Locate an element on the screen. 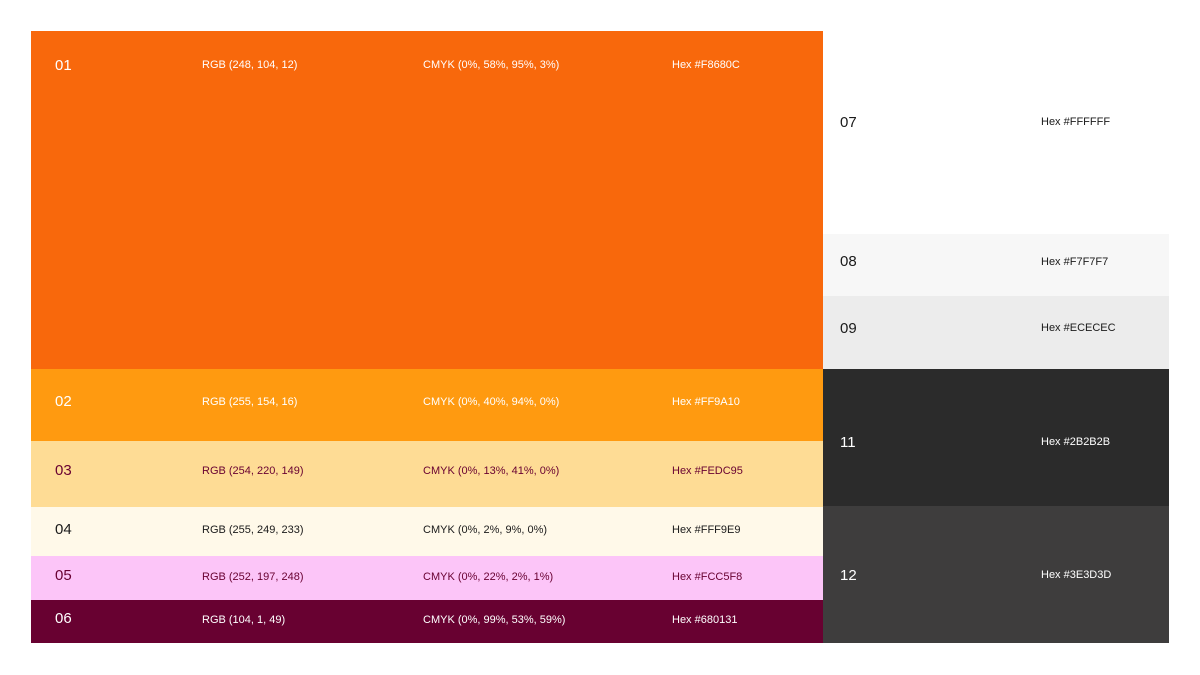  swatch-number: 07 is located at coordinates (848, 122).